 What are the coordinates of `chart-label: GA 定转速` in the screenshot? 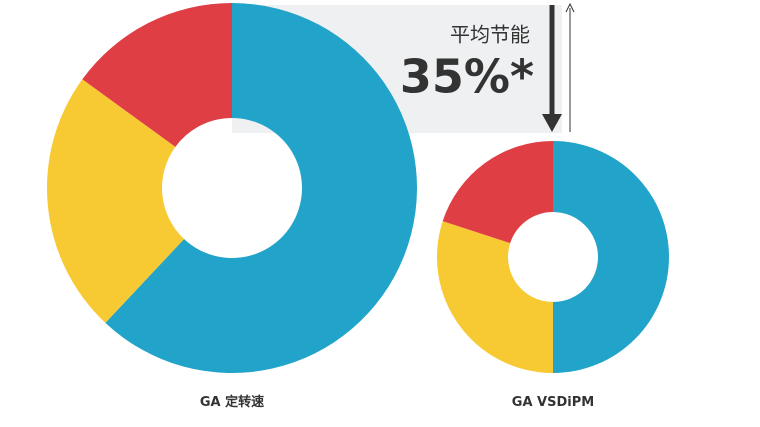 It's located at (232, 402).